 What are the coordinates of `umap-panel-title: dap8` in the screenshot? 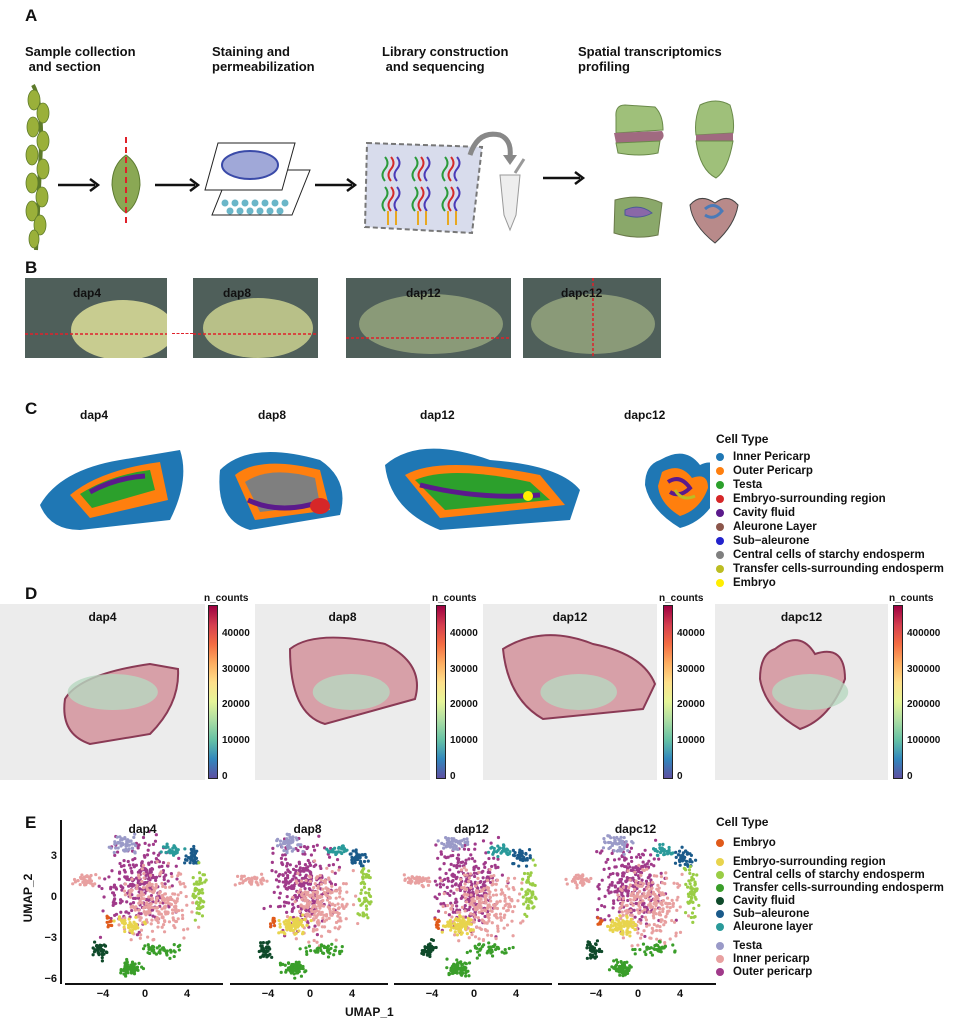 It's located at (307, 829).